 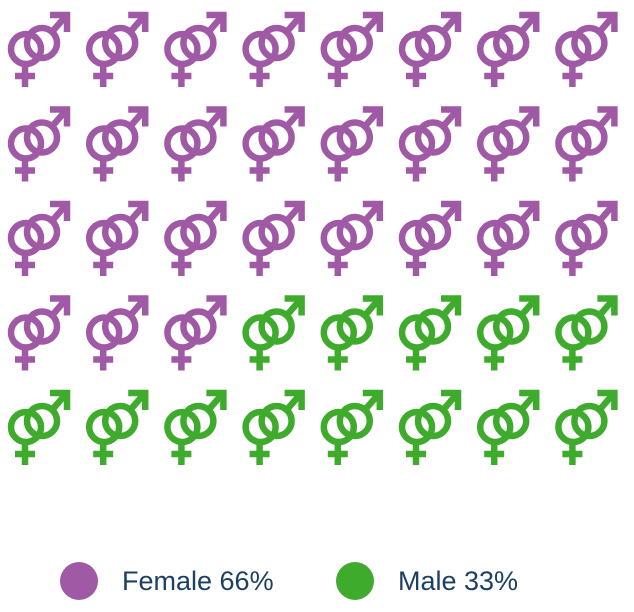 I want to click on legend-swatch-male, so click(x=355, y=581).